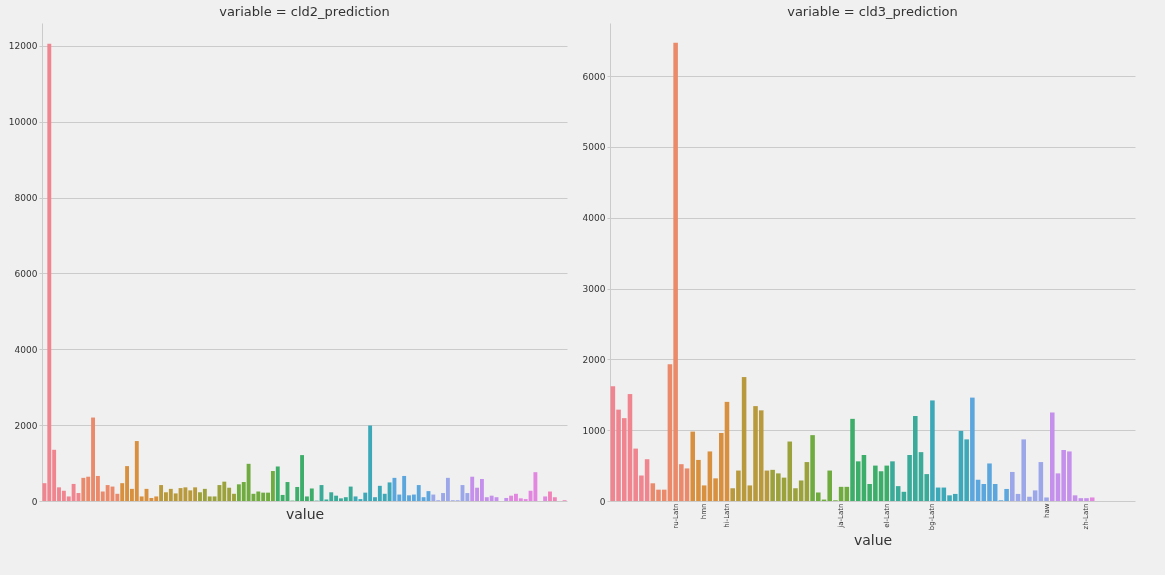 Image resolution: width=1165 pixels, height=575 pixels. Describe the element at coordinates (594, 147) in the screenshot. I see `y-tick-label: 5000` at that location.